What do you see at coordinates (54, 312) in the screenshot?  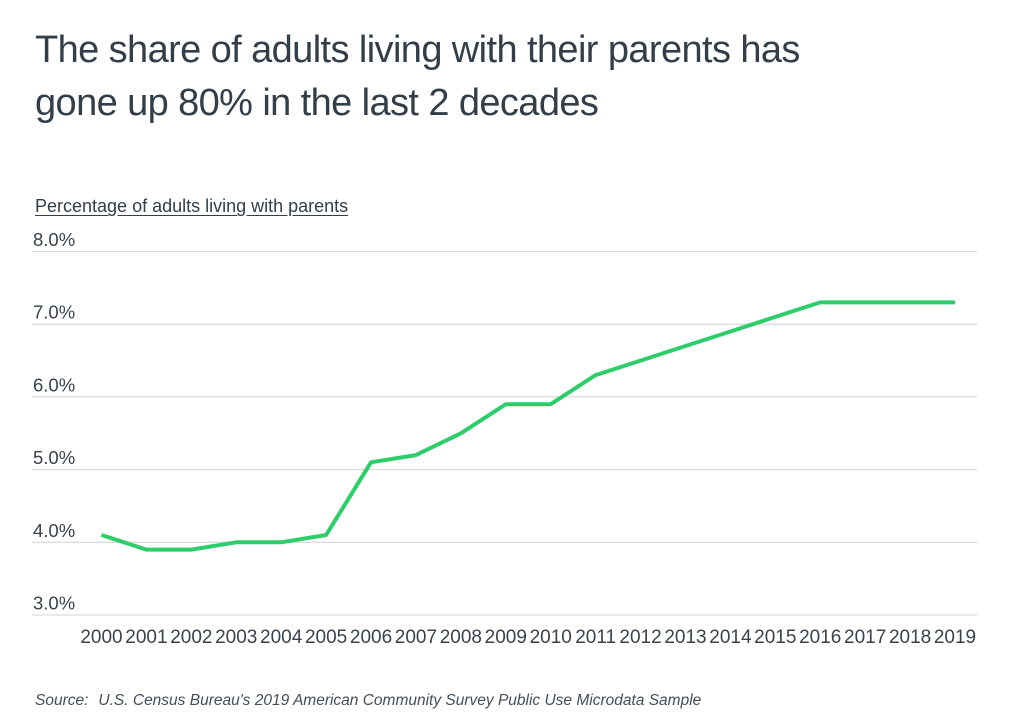 I see `y-tick-label: 7.0%` at bounding box center [54, 312].